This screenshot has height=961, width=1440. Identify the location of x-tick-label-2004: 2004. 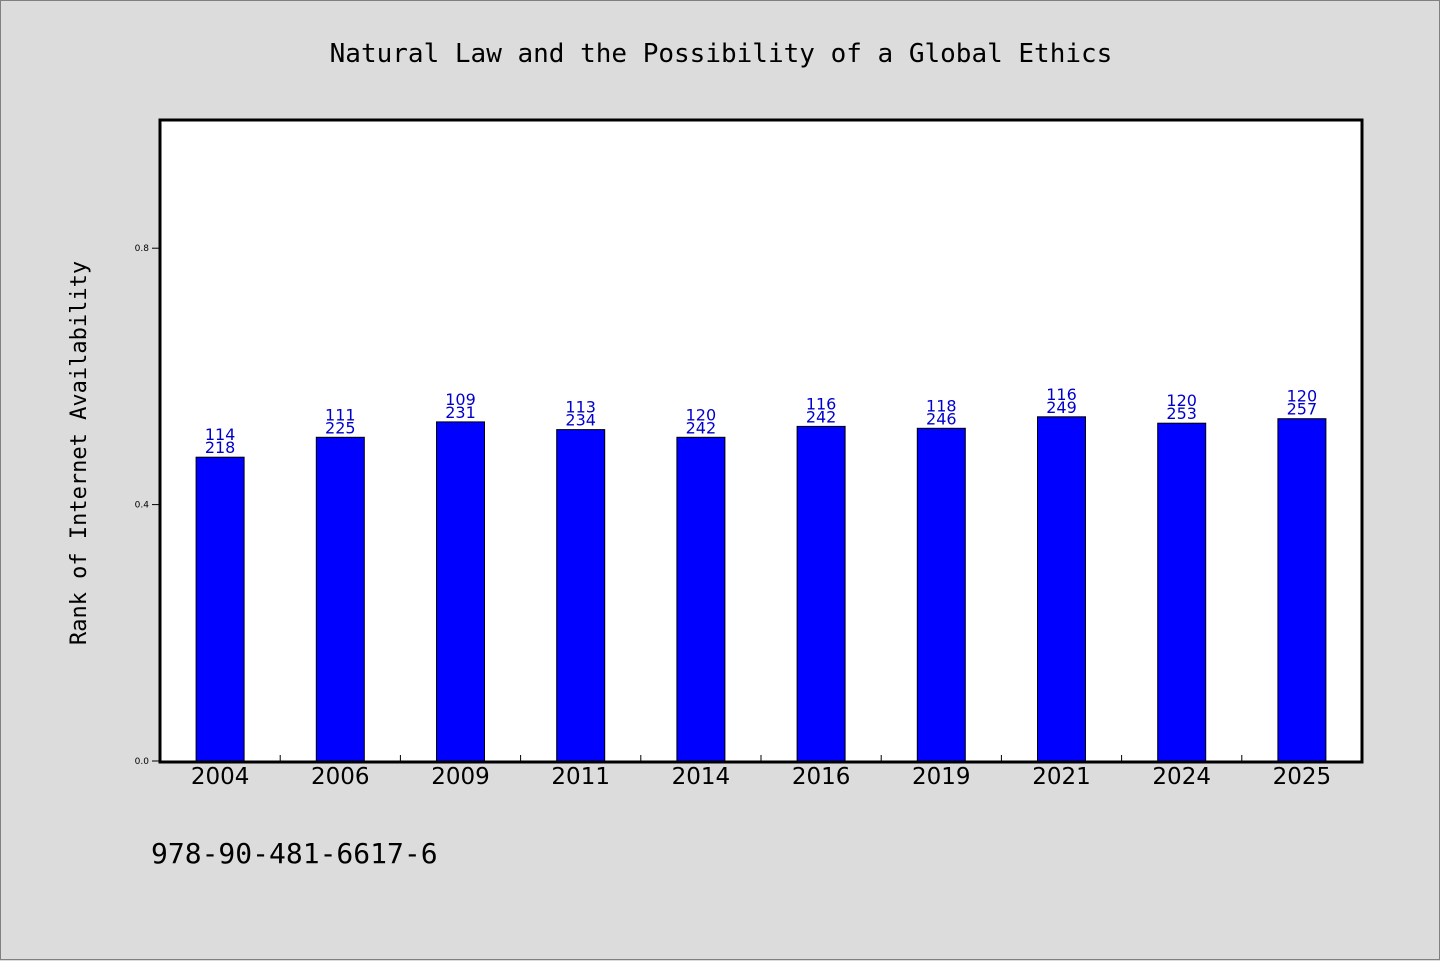
(220, 777).